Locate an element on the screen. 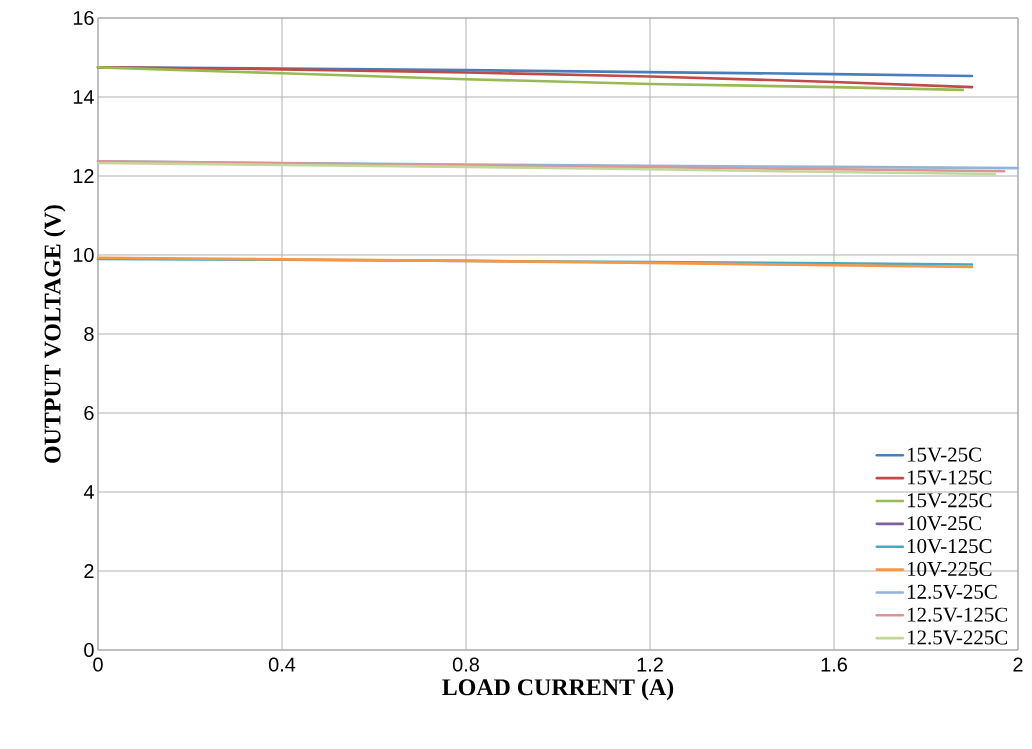  legend-label: 10V-225C is located at coordinates (949, 569).